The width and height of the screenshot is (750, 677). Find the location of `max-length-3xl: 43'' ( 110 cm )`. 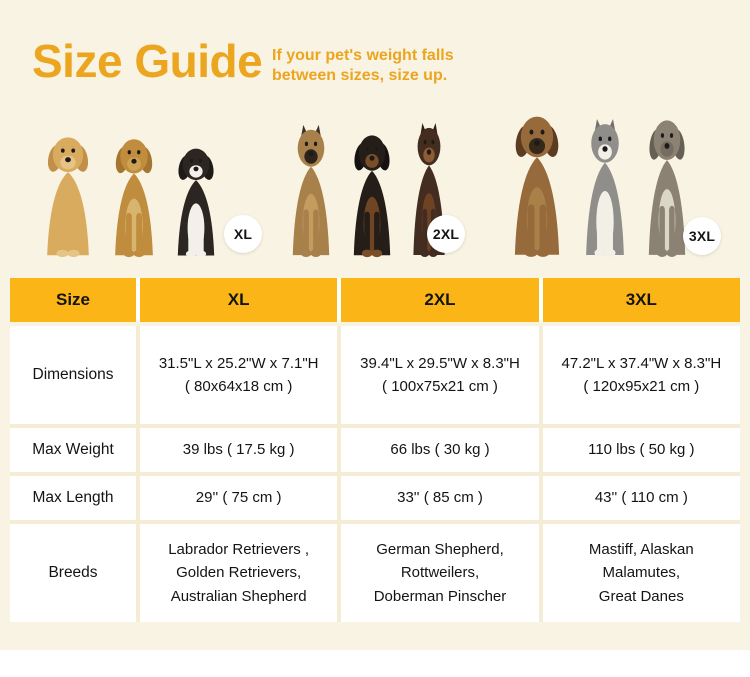

max-length-3xl: 43'' ( 110 cm ) is located at coordinates (641, 498).